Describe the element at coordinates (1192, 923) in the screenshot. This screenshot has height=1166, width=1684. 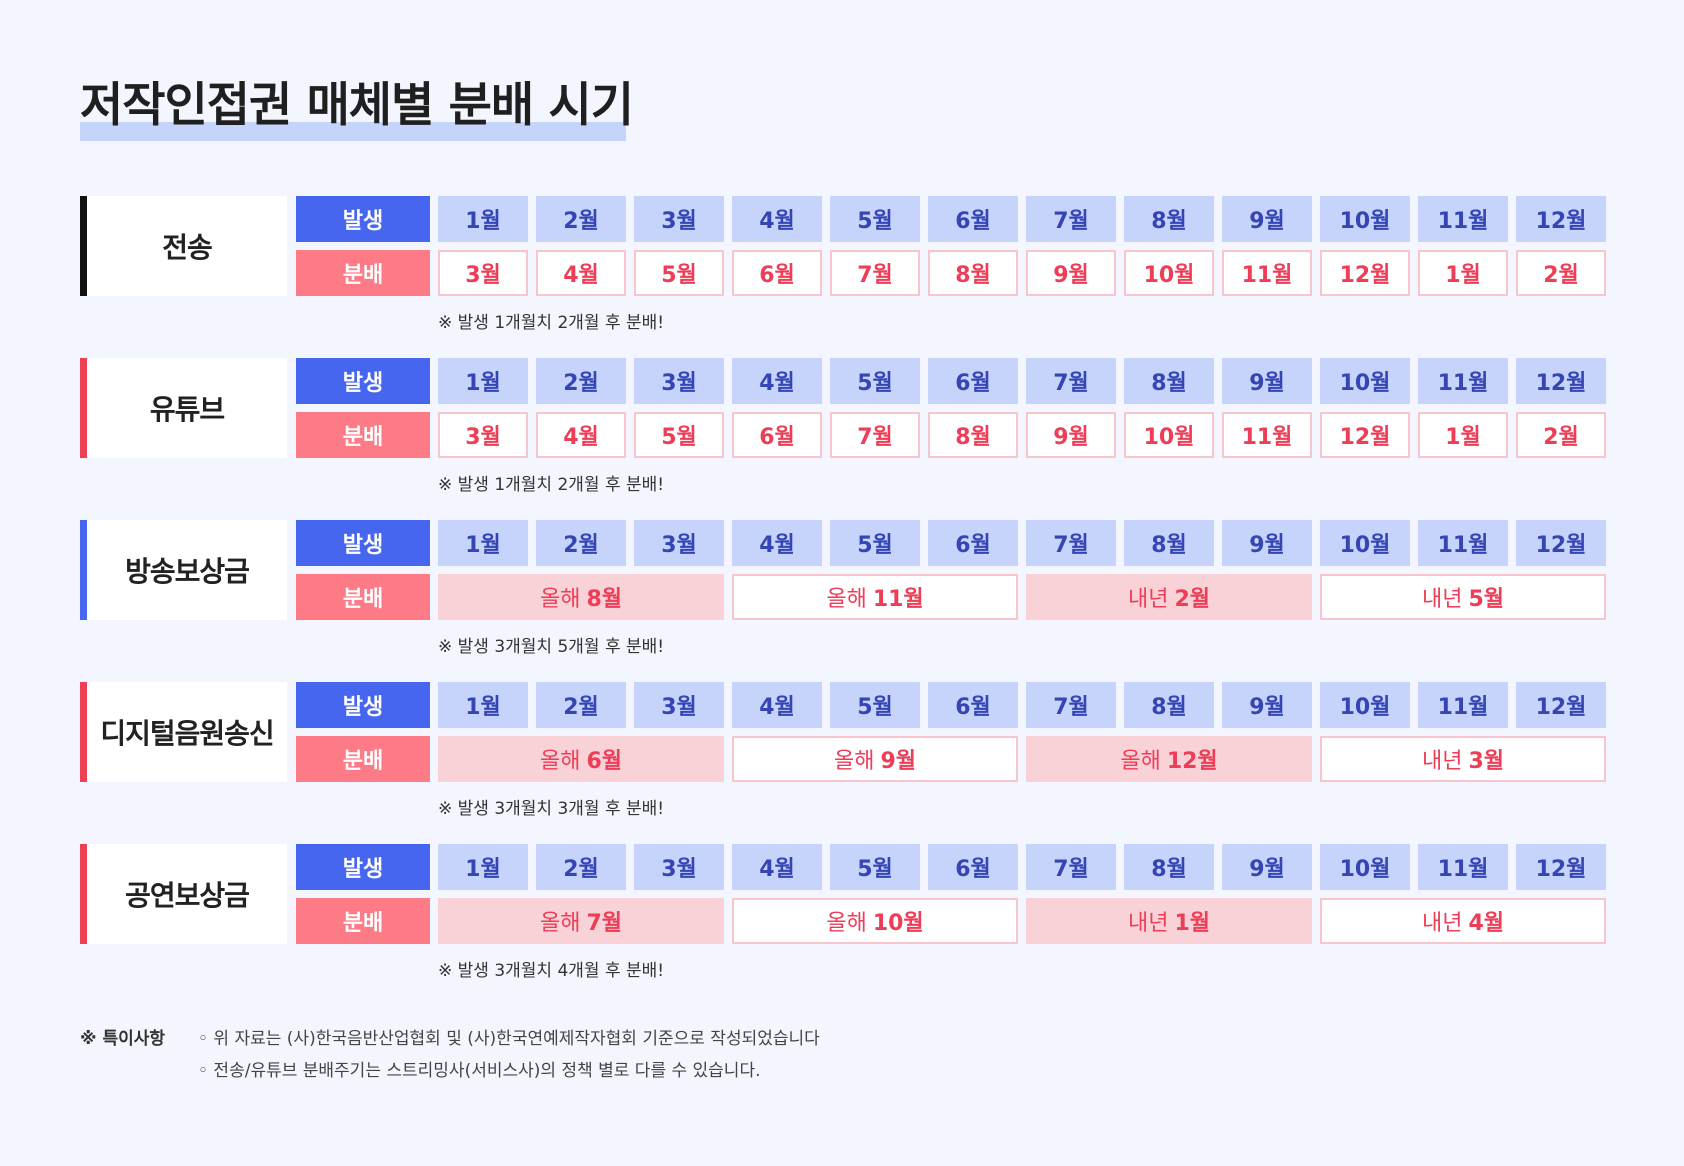
I see `distribution-month-value: 1월` at that location.